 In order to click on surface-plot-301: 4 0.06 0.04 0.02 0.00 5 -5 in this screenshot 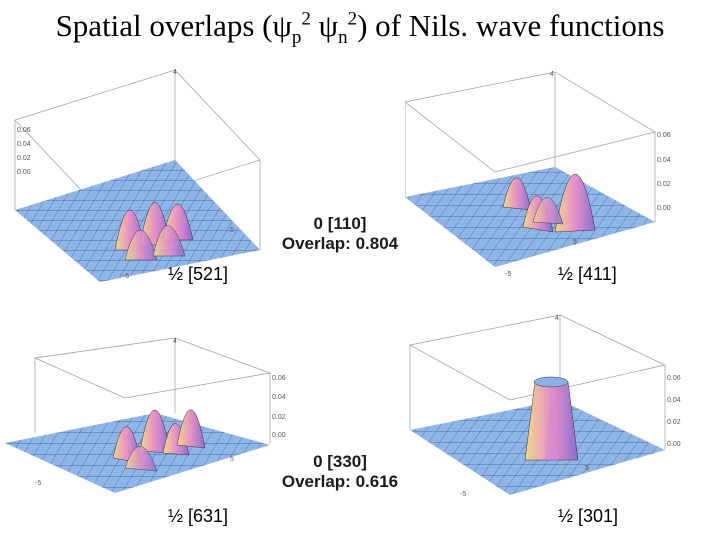, I will do `click(544, 406)`.